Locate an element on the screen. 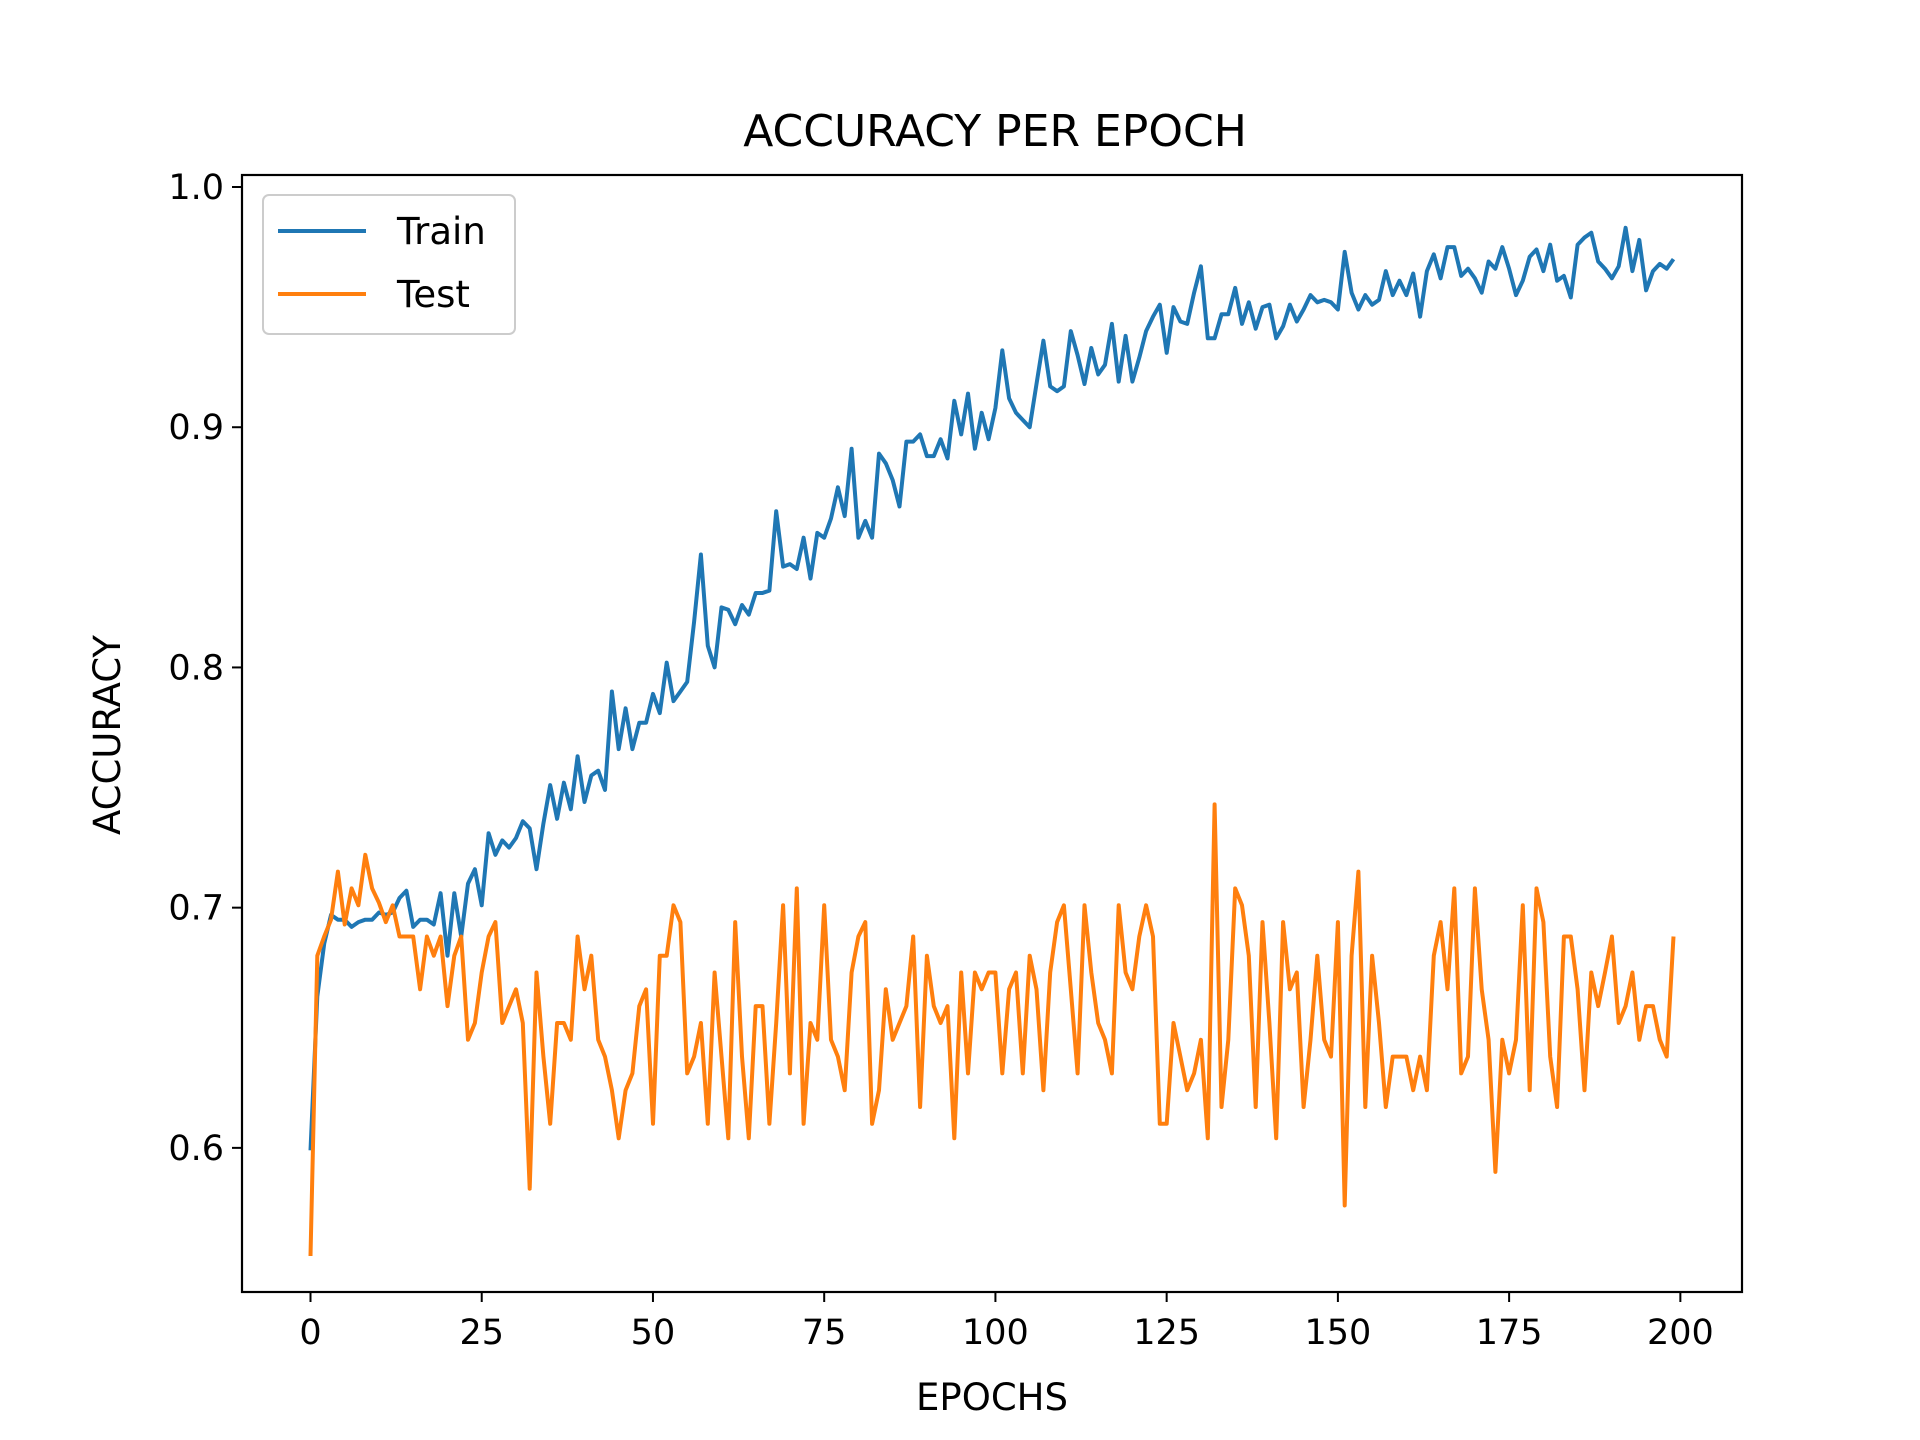 Image resolution: width=1920 pixels, height=1440 pixels. x-tick-label: 150 is located at coordinates (1337, 1333).